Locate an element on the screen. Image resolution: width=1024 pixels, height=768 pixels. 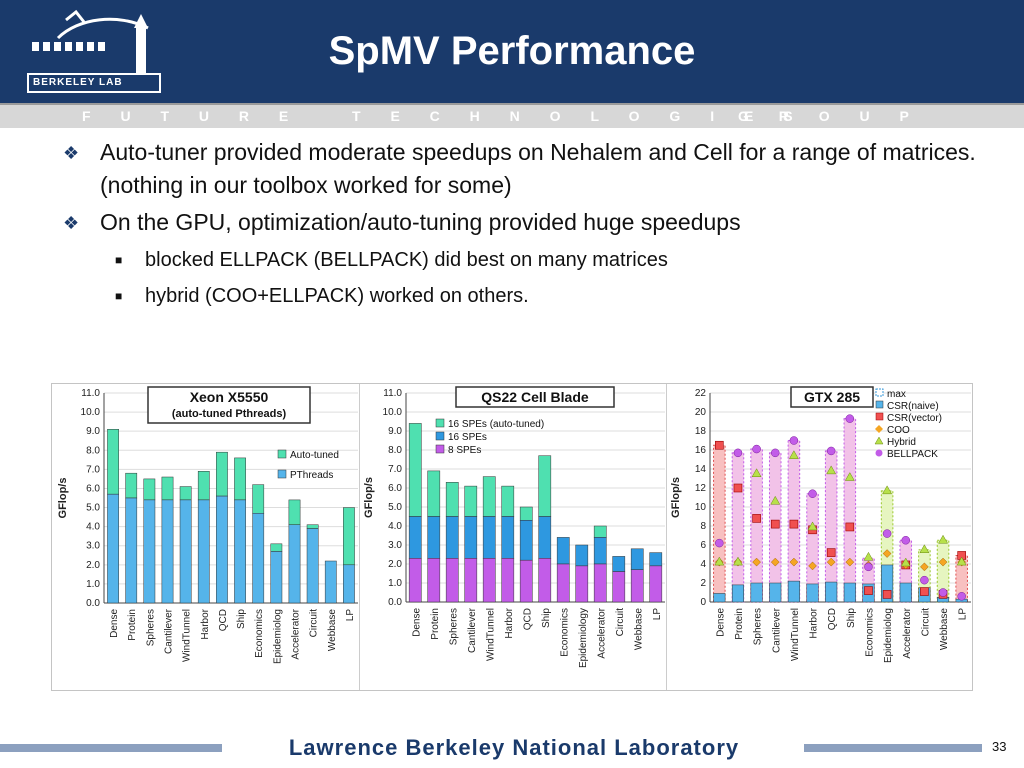
chart-title-box is located at coordinates (832, 397).